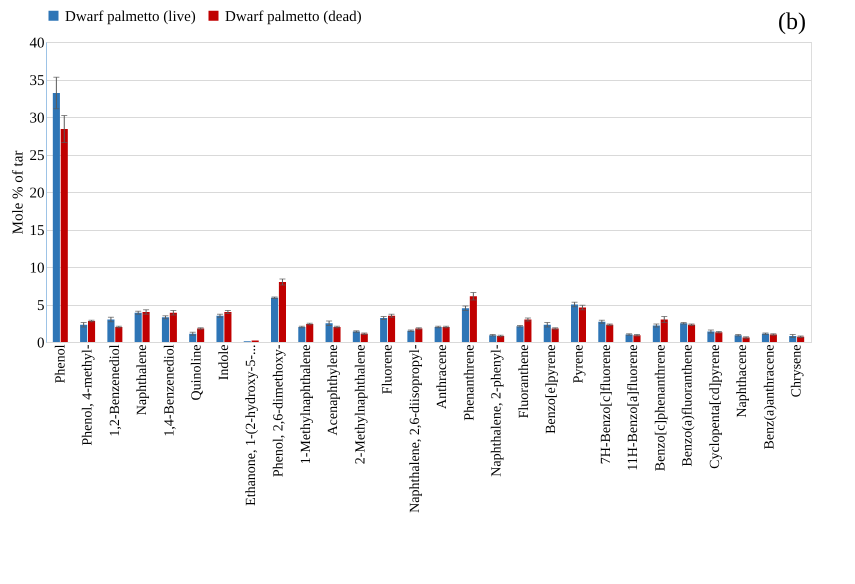  What do you see at coordinates (40, 344) in the screenshot?
I see `y-tick-label: 0` at bounding box center [40, 344].